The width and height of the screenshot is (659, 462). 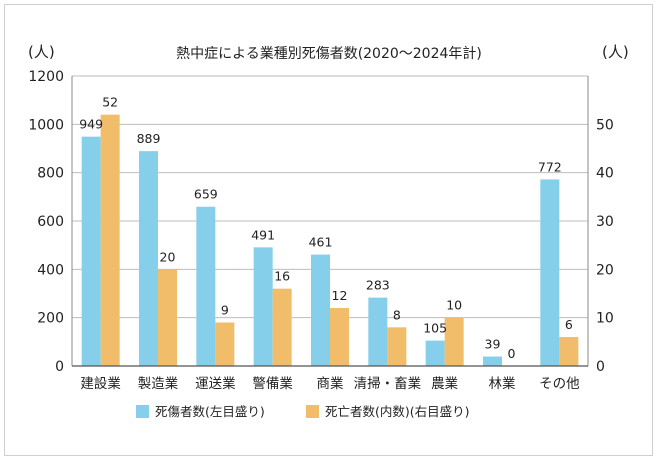 What do you see at coordinates (272, 384) in the screenshot?
I see `x-category-label: 警備業` at bounding box center [272, 384].